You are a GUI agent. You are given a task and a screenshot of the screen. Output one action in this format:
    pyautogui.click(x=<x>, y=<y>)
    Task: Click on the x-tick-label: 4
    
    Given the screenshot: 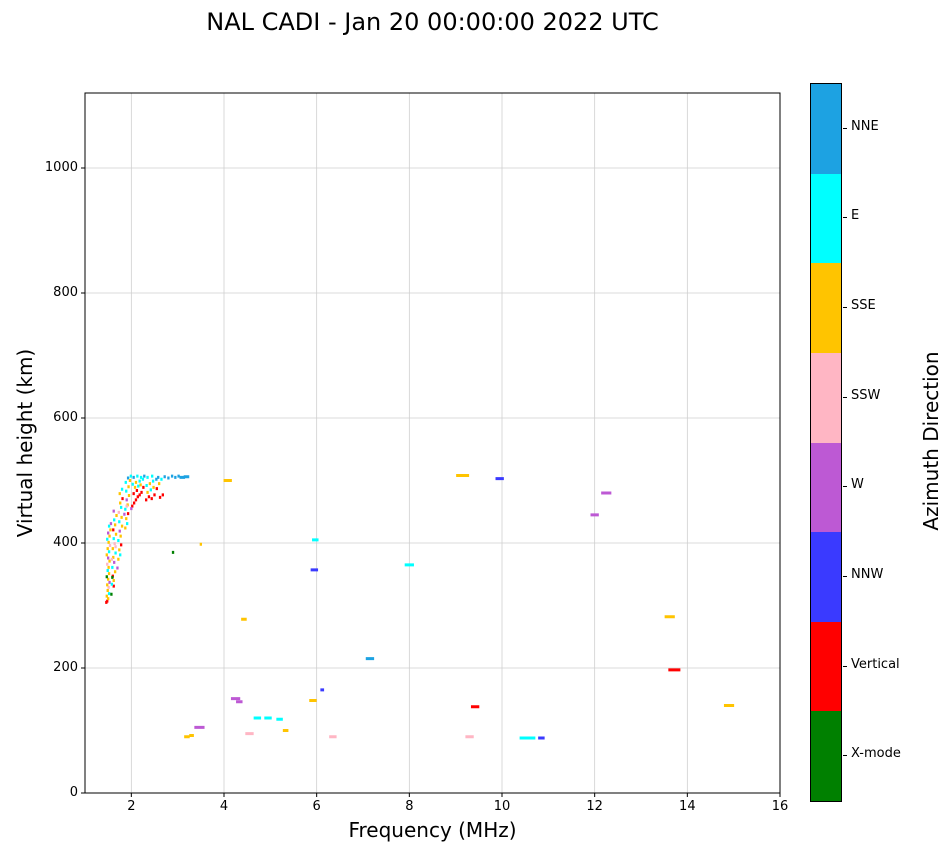 What is the action you would take?
    pyautogui.click(x=224, y=806)
    